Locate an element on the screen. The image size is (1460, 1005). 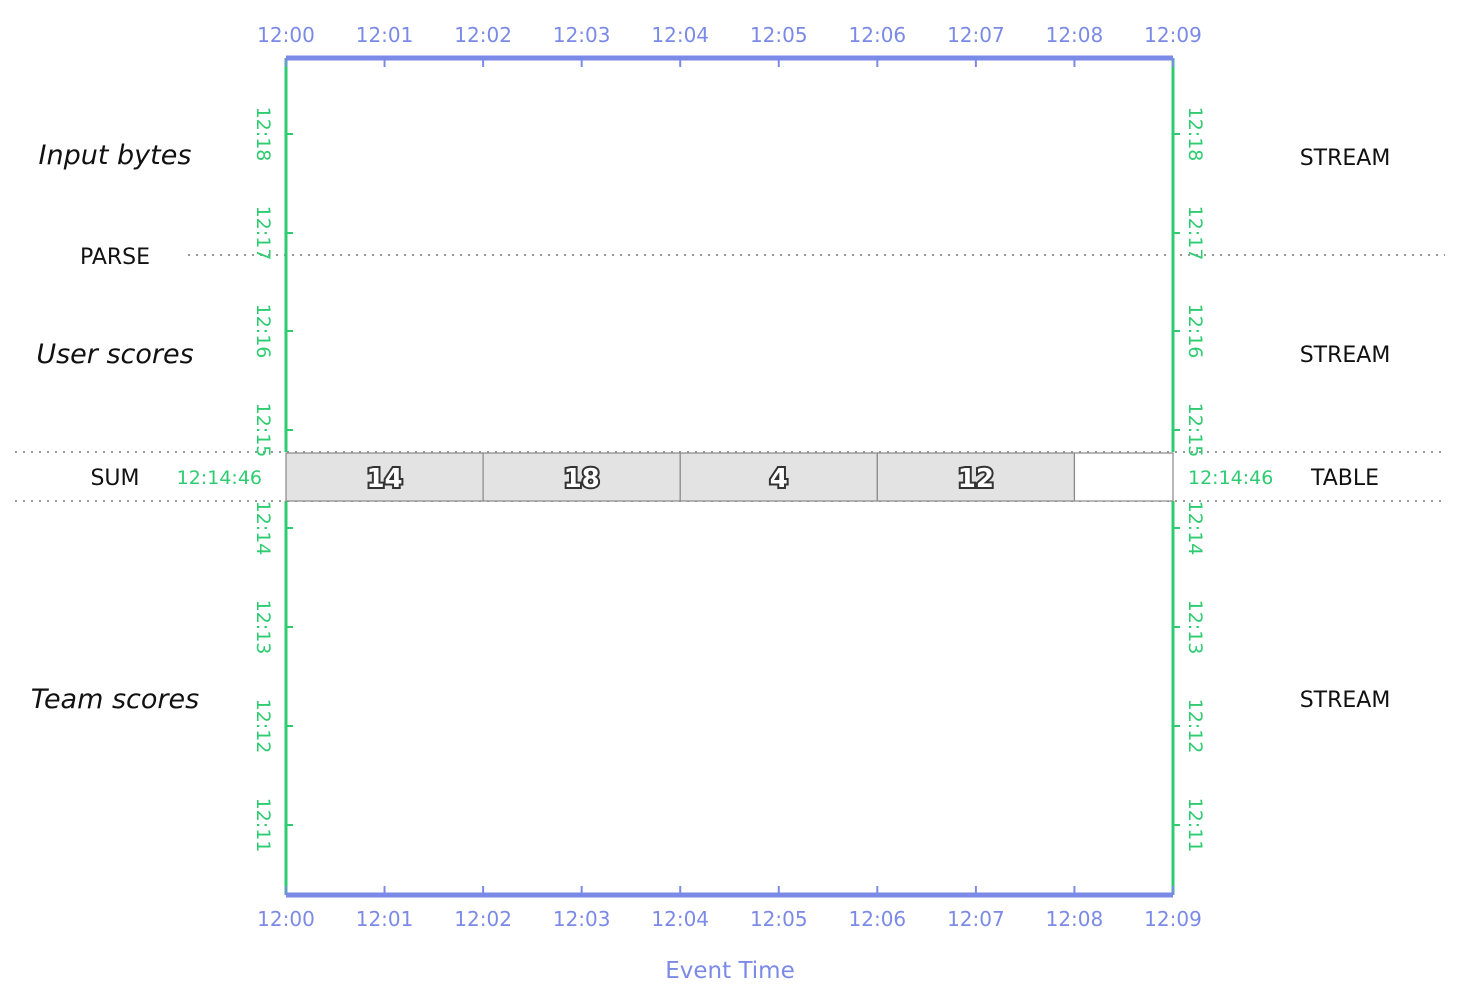
bottom-event-time-label: 12:05 is located at coordinates (779, 919).